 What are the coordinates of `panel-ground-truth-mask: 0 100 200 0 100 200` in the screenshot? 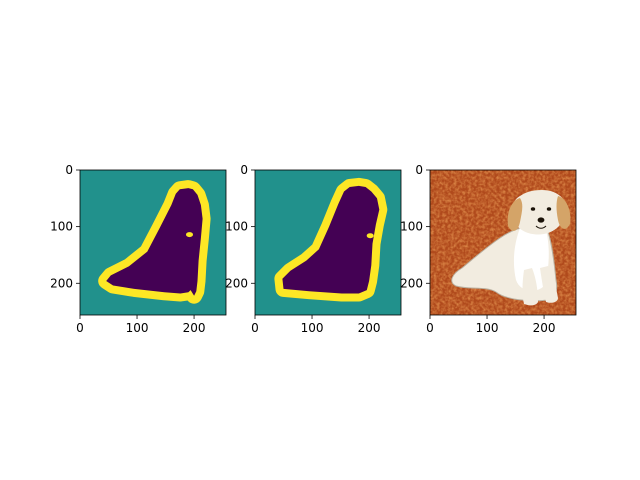 It's located at (138, 249).